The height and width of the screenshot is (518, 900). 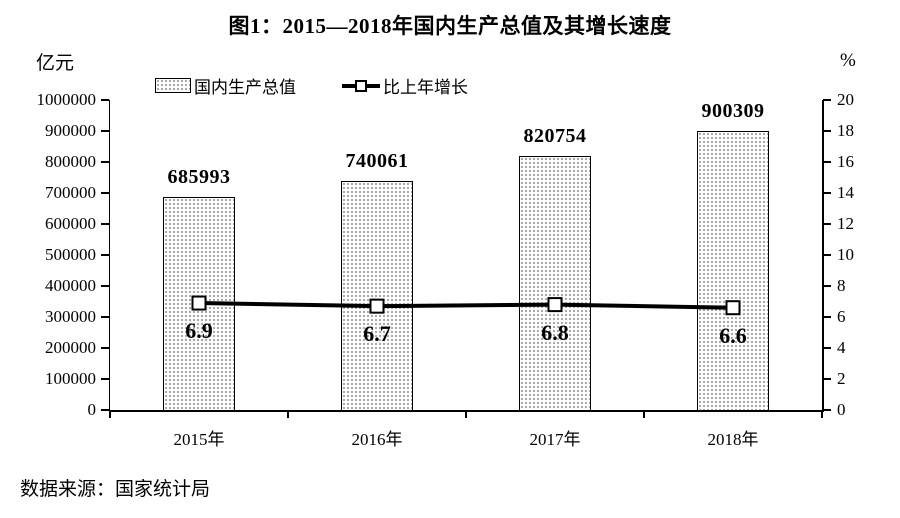 I want to click on right-axis-tick-label: 20, so click(x=845, y=99).